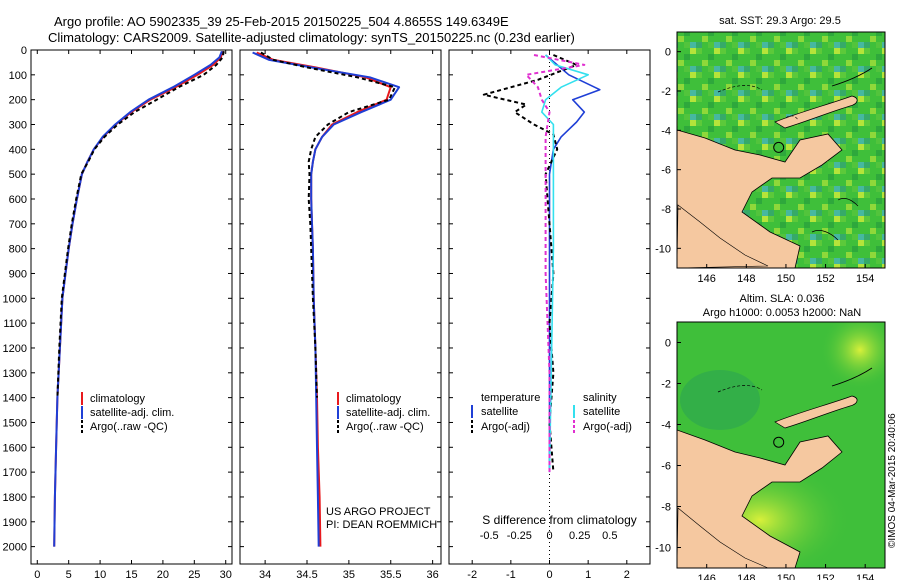 The image size is (900, 580). I want to click on contour-dashed, so click(758, 103).